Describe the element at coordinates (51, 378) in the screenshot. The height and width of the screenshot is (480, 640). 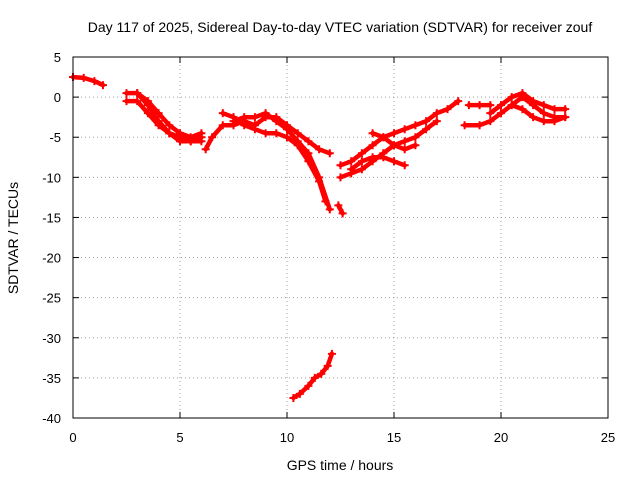
I see `y-tick-label: -35` at that location.